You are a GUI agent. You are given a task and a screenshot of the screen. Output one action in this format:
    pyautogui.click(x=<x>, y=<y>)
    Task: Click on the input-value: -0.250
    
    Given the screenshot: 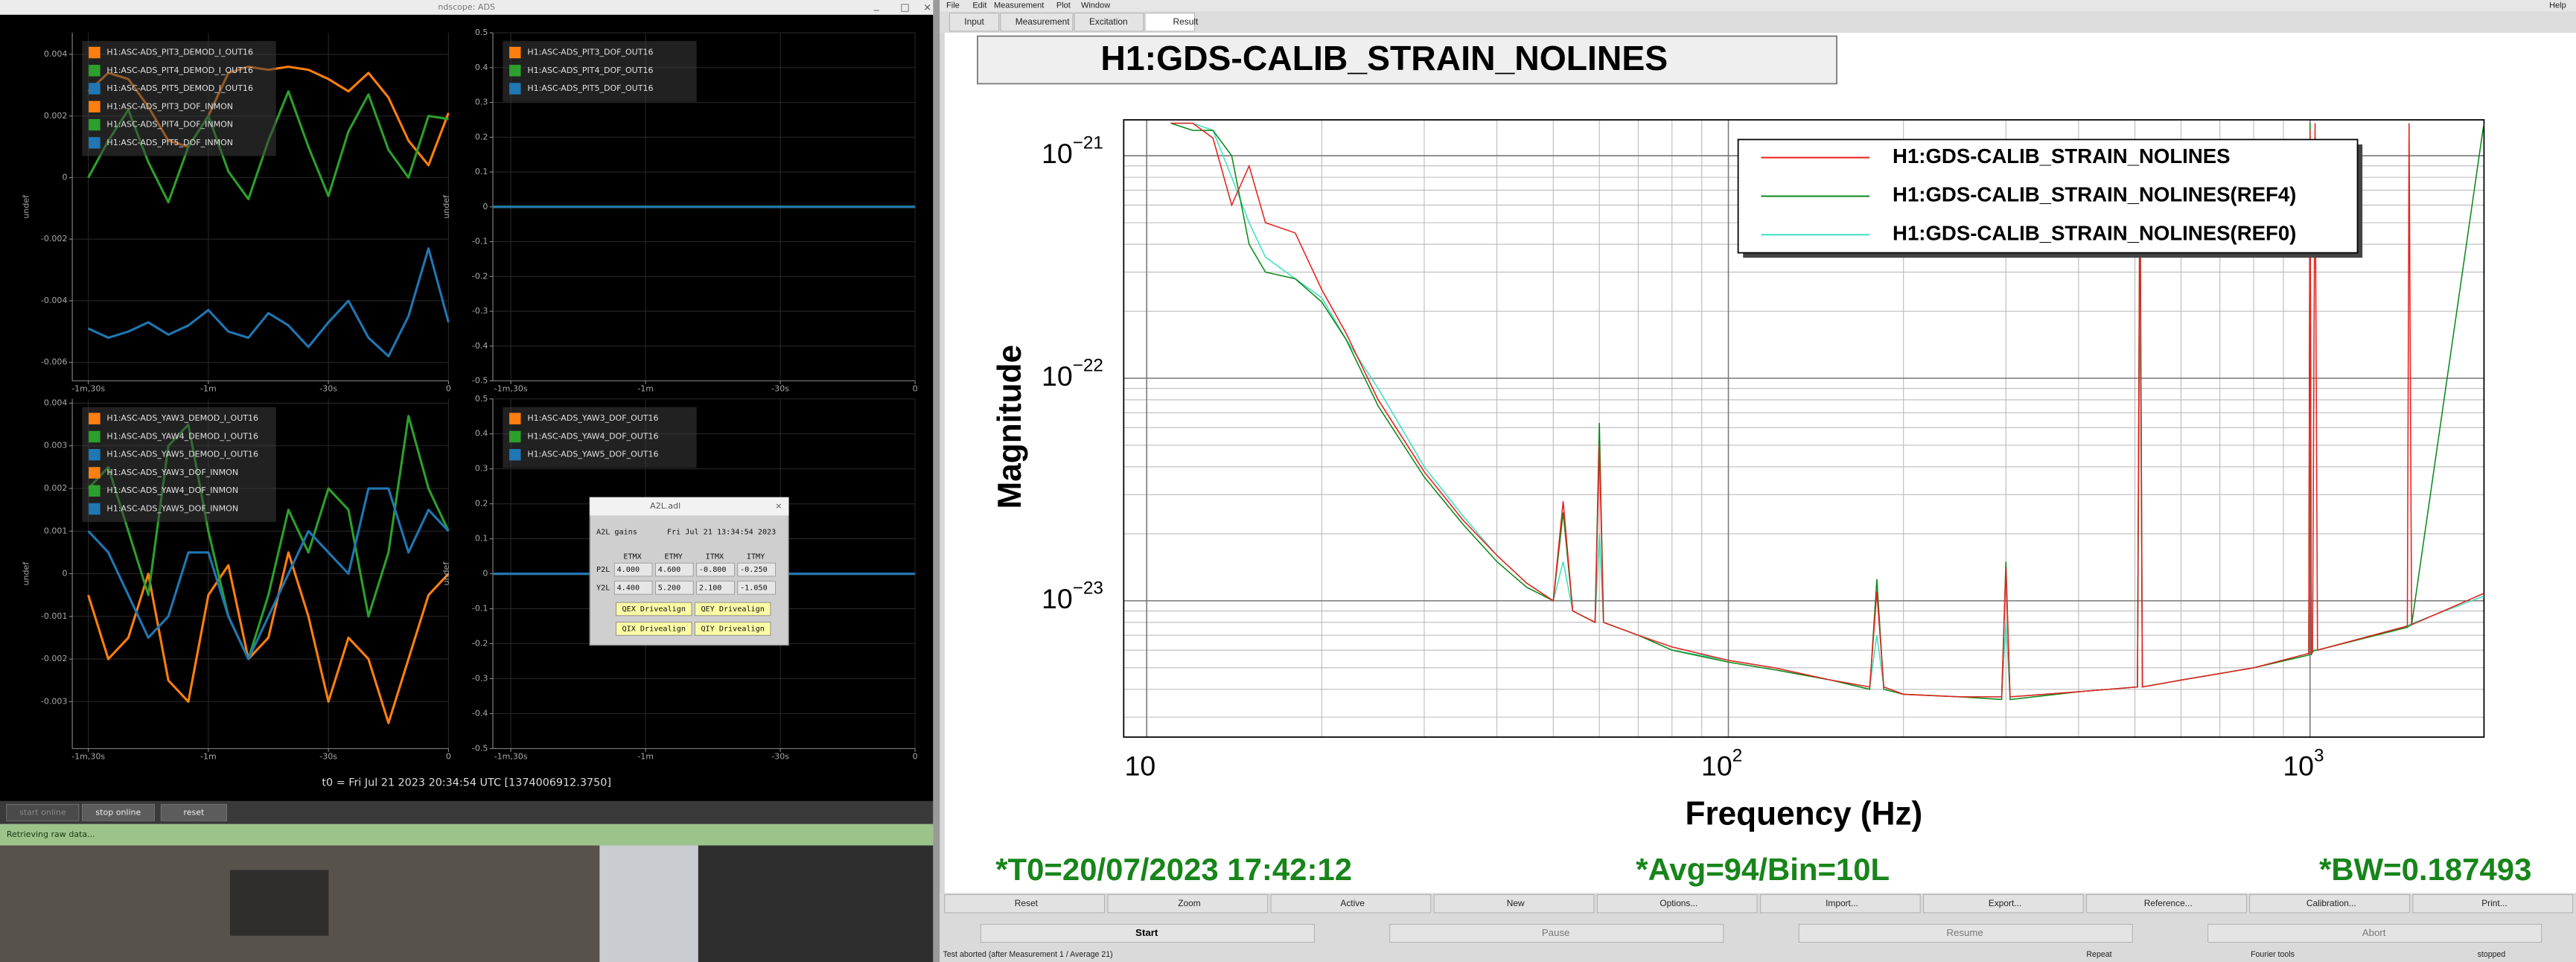 What is the action you would take?
    pyautogui.click(x=754, y=570)
    